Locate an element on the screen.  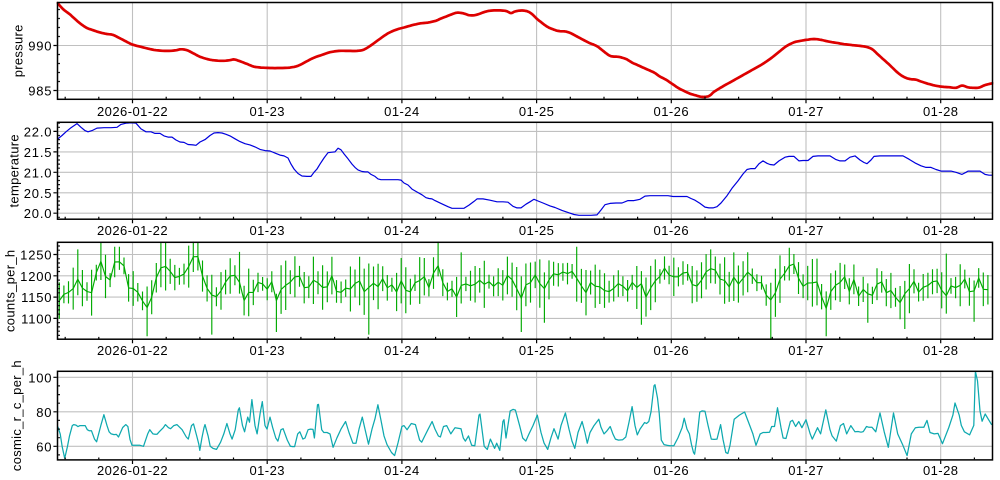
svg-text: cosmic_r_c_per_h is located at coordinates (16, 415).